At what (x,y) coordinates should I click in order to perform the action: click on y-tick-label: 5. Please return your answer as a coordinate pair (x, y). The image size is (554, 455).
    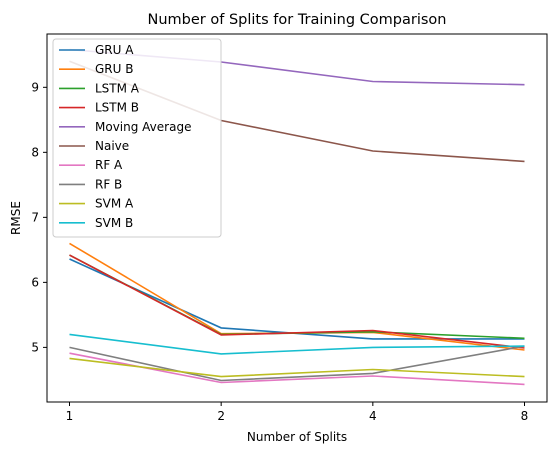
    Looking at the image, I should click on (35, 347).